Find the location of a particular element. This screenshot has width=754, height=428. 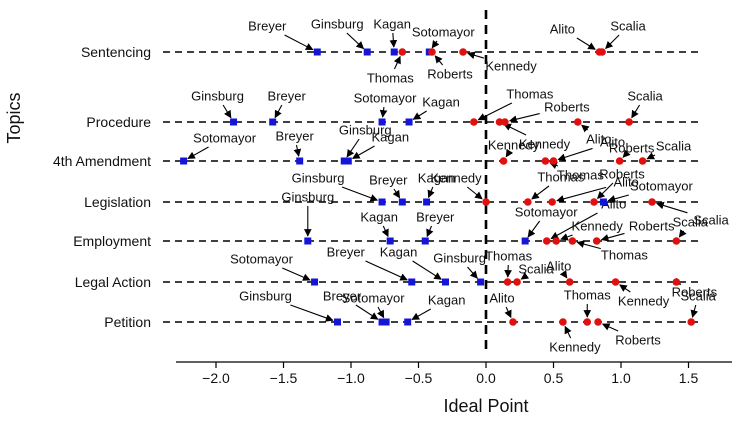

point-sentencing-kagan is located at coordinates (394, 52).